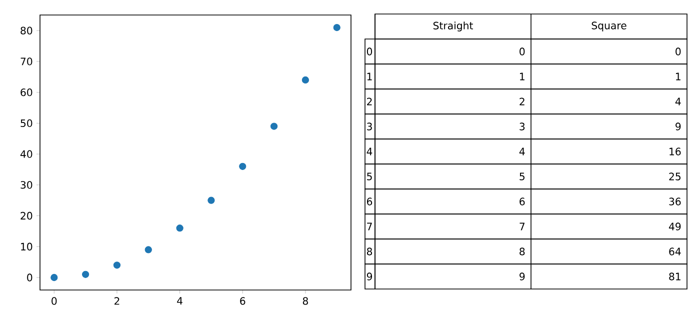 The width and height of the screenshot is (700, 326). I want to click on y-tick-label: 80, so click(26, 30).